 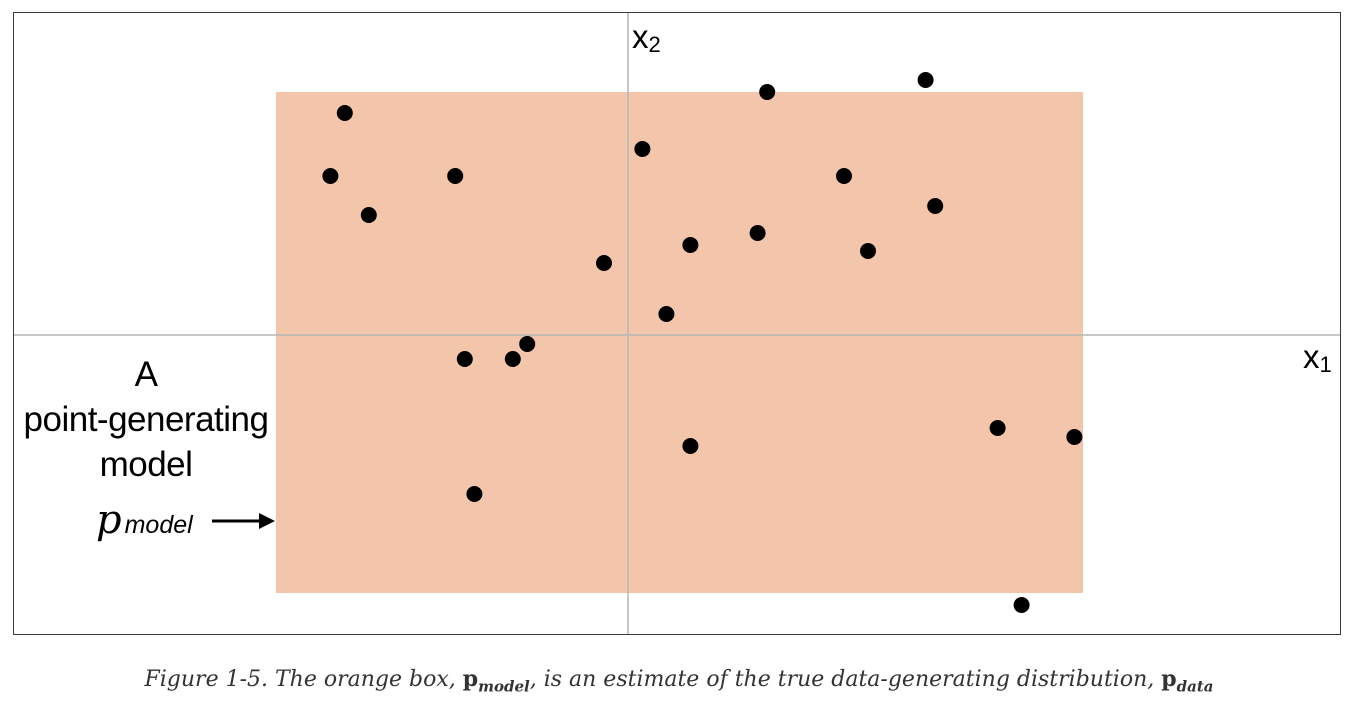 I want to click on model-label-line: point-generating, so click(x=146, y=419).